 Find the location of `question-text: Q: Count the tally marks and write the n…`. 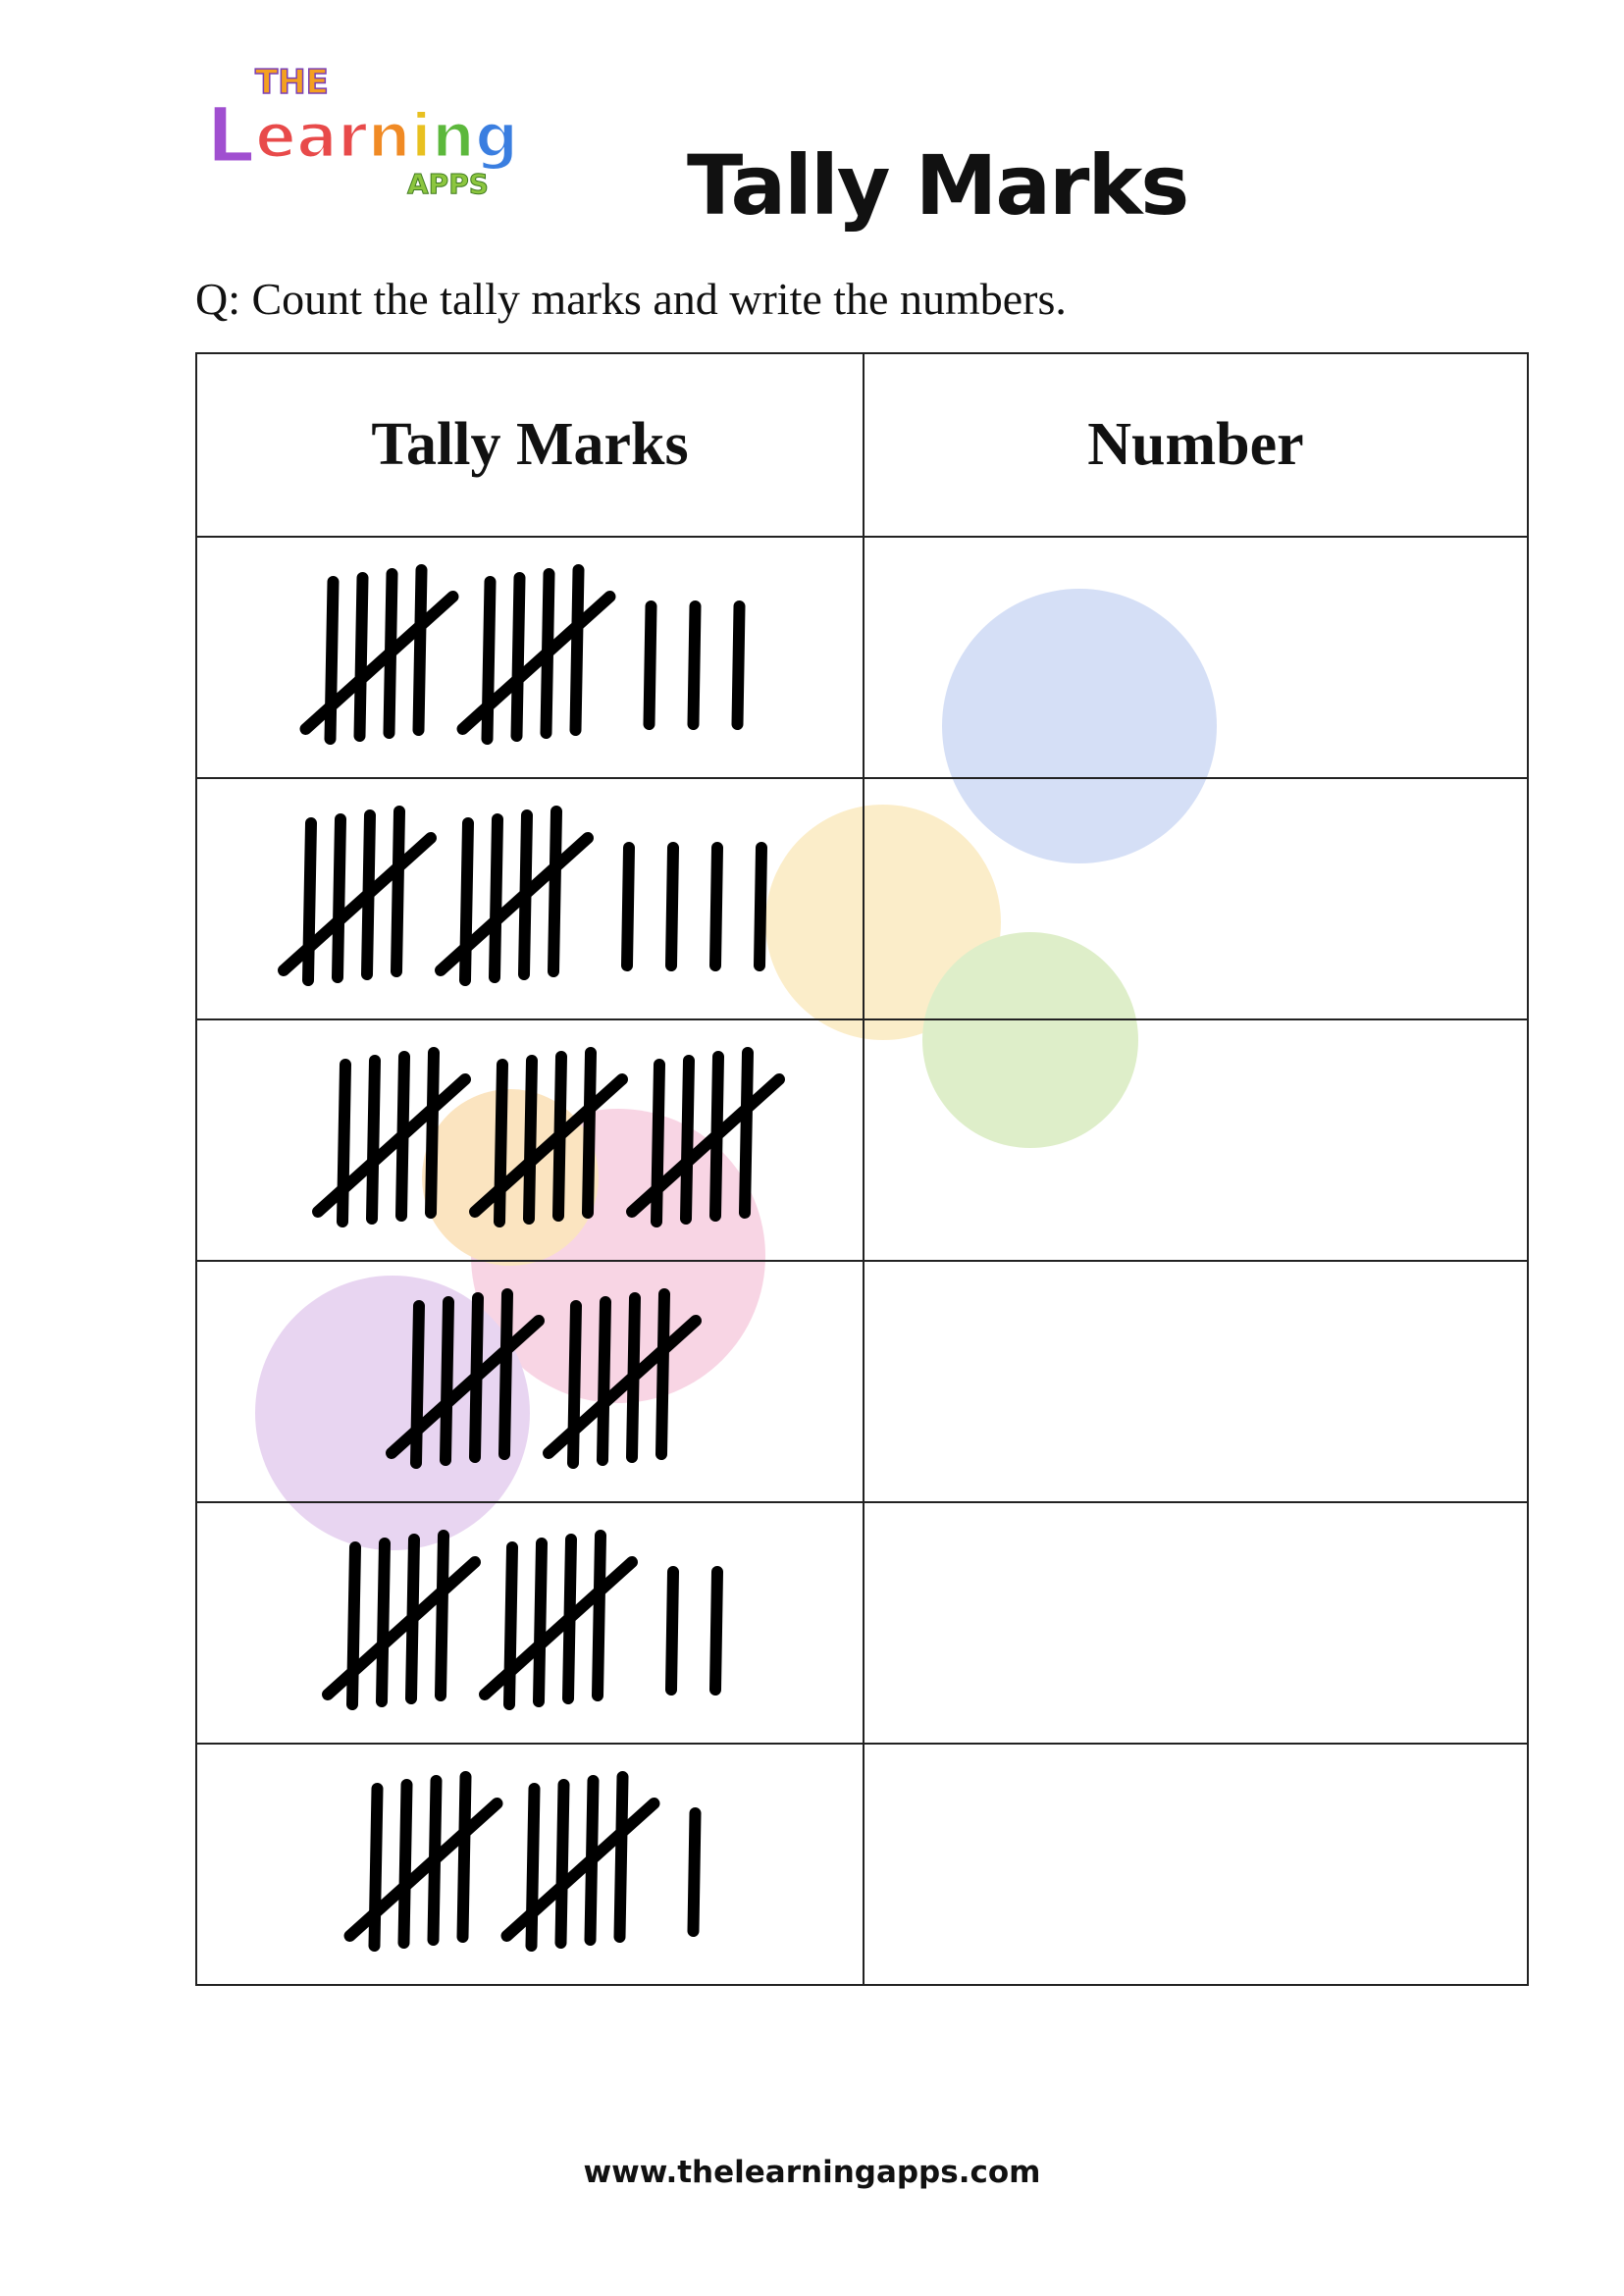

question-text: Q: Count the tally marks and write the n… is located at coordinates (631, 299).